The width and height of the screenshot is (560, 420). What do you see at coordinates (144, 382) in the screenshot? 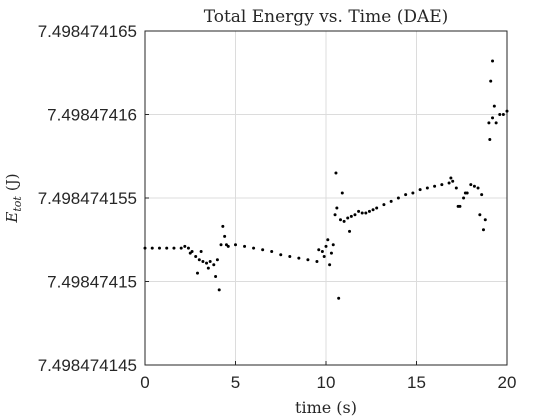
I see `x-tick-label: 0` at bounding box center [144, 382].